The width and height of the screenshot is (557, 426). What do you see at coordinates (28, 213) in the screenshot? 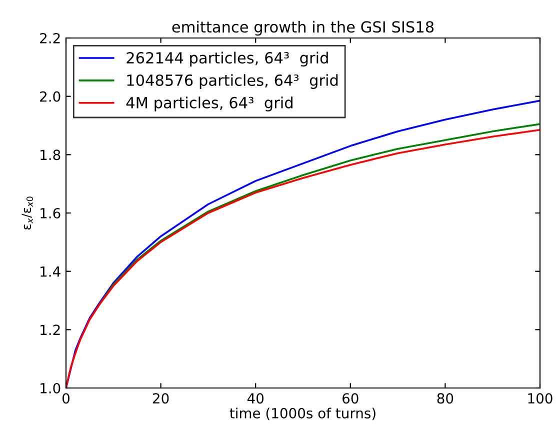
I see `y-axis-title: ε$_{x}$/ε$_{x0}$` at bounding box center [28, 213].